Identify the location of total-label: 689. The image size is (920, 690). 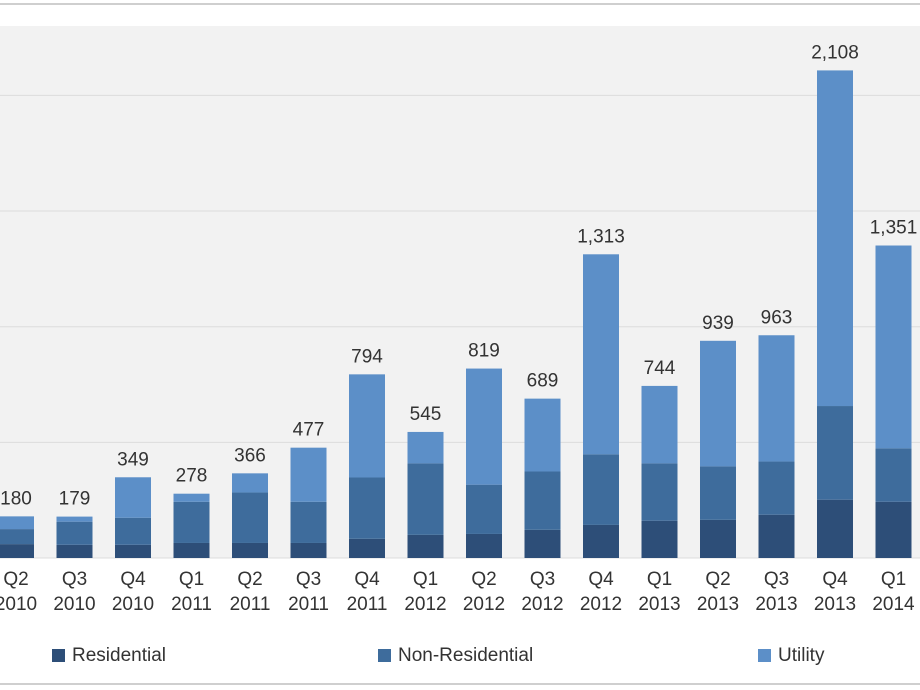
(543, 381).